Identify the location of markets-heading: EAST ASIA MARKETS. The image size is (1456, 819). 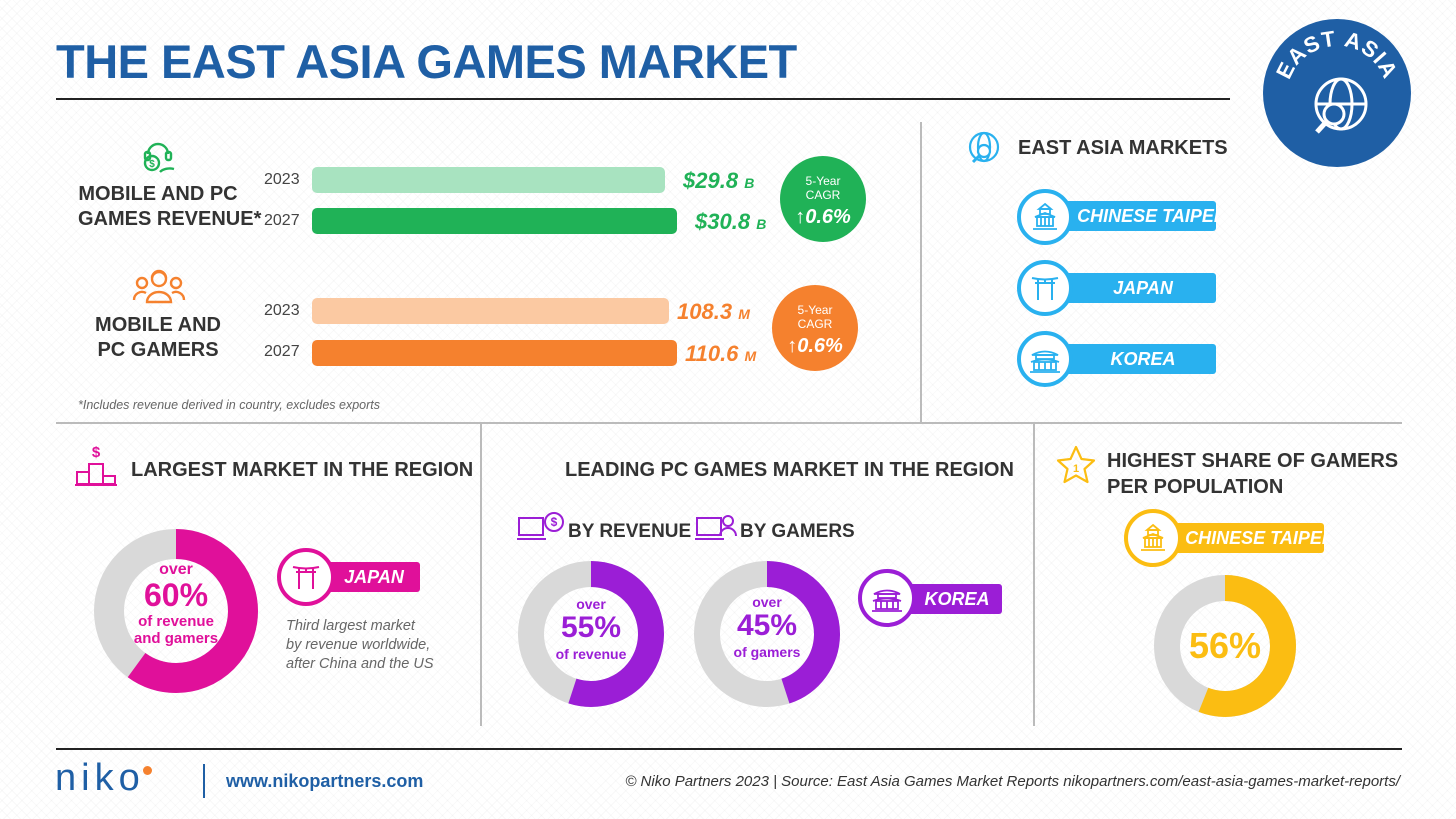
(1123, 148).